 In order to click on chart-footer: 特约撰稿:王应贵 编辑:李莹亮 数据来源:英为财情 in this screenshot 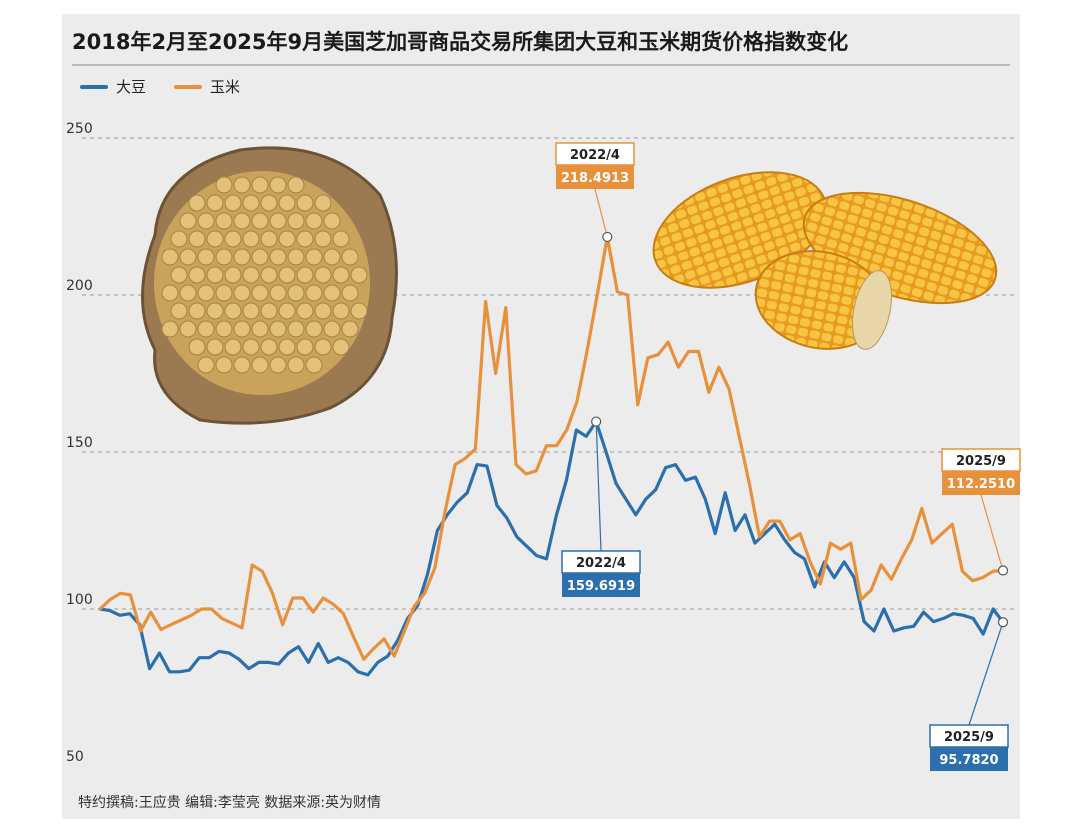, I will do `click(230, 803)`.